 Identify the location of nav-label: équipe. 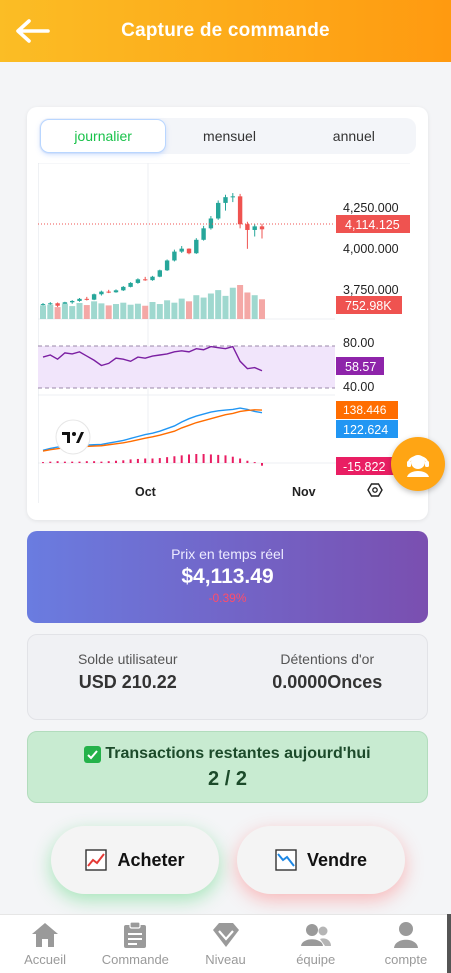
(316, 959).